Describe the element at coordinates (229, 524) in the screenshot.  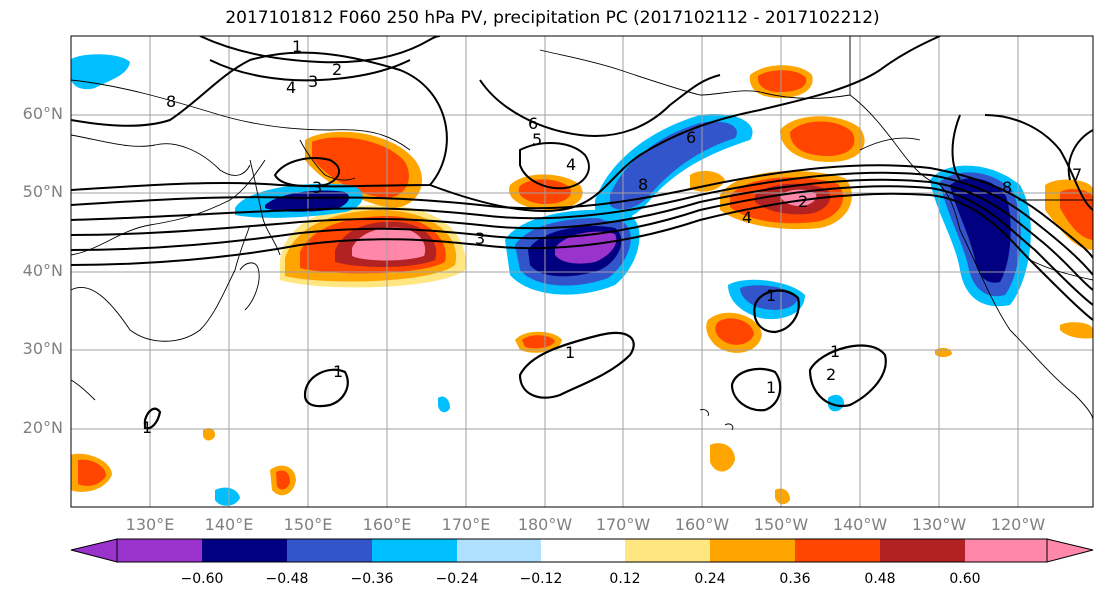
I see `lon-label: 140°E` at that location.